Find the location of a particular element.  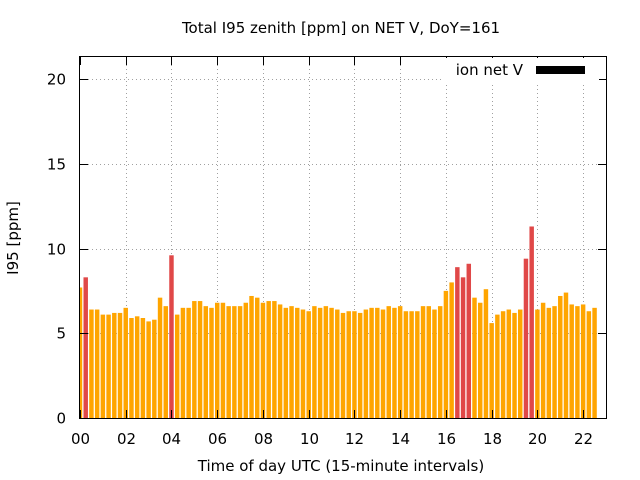

y-tick-label: 5 is located at coordinates (61, 334).